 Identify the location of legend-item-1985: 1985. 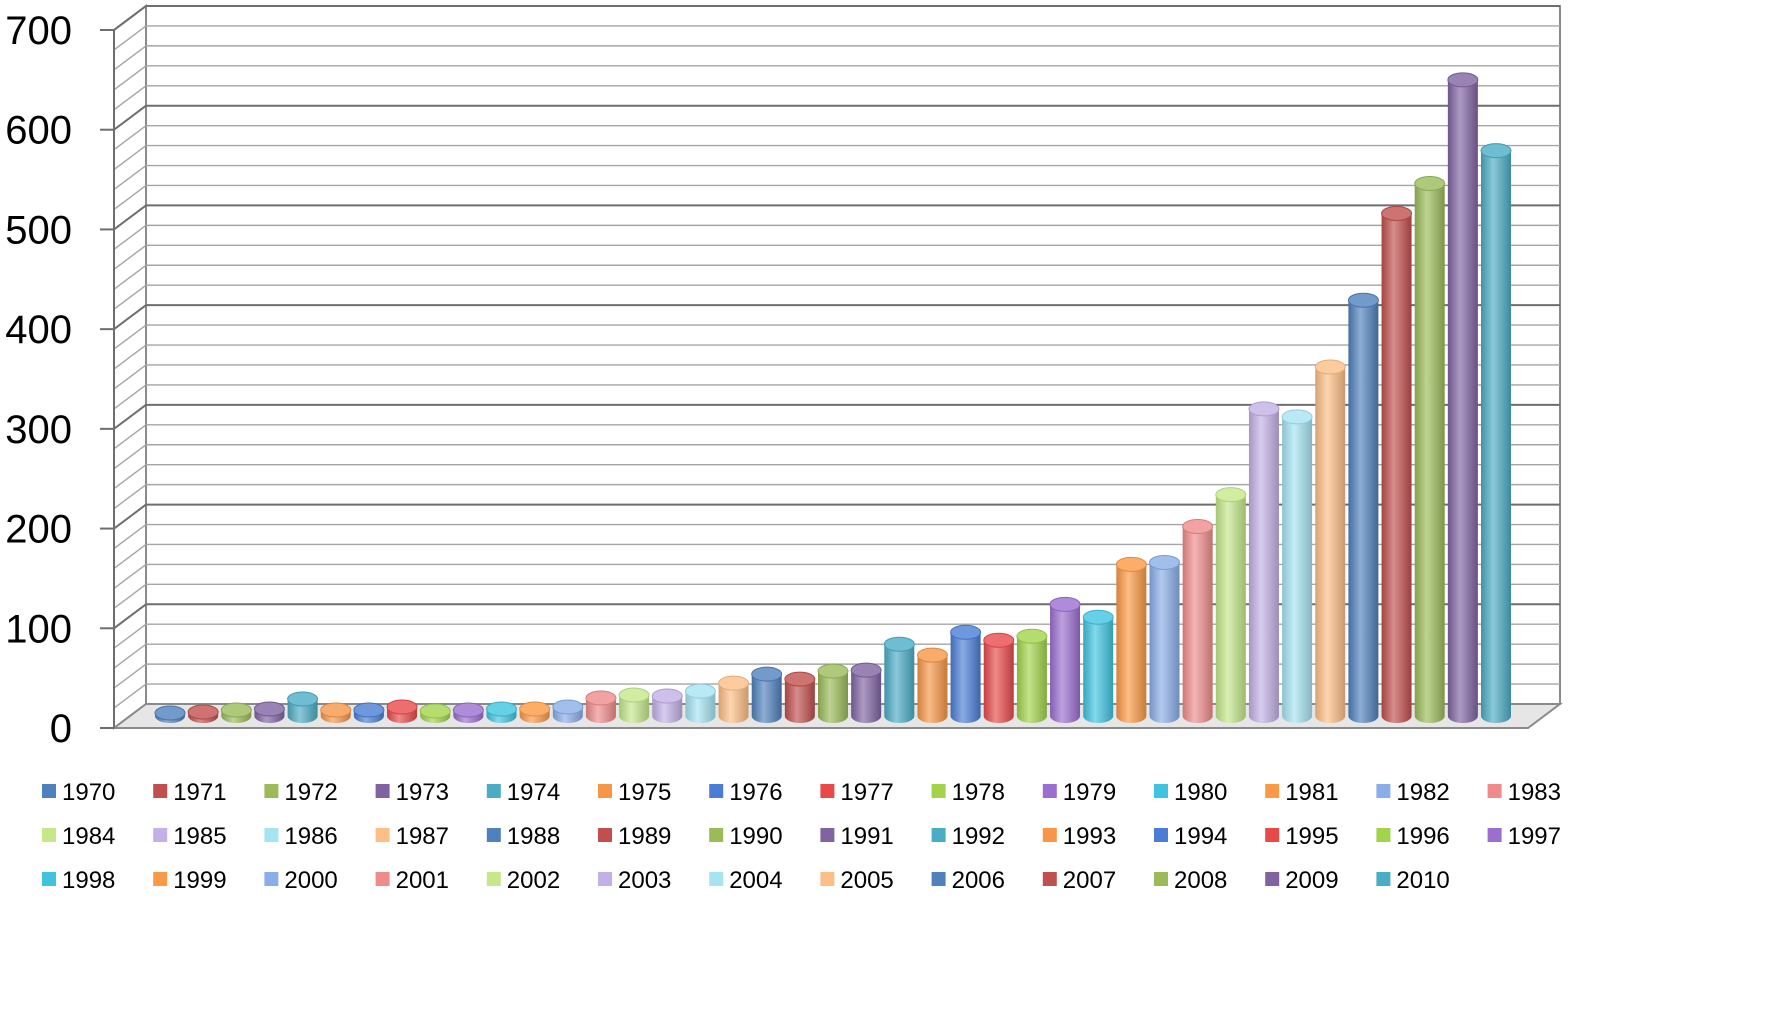
(190, 836).